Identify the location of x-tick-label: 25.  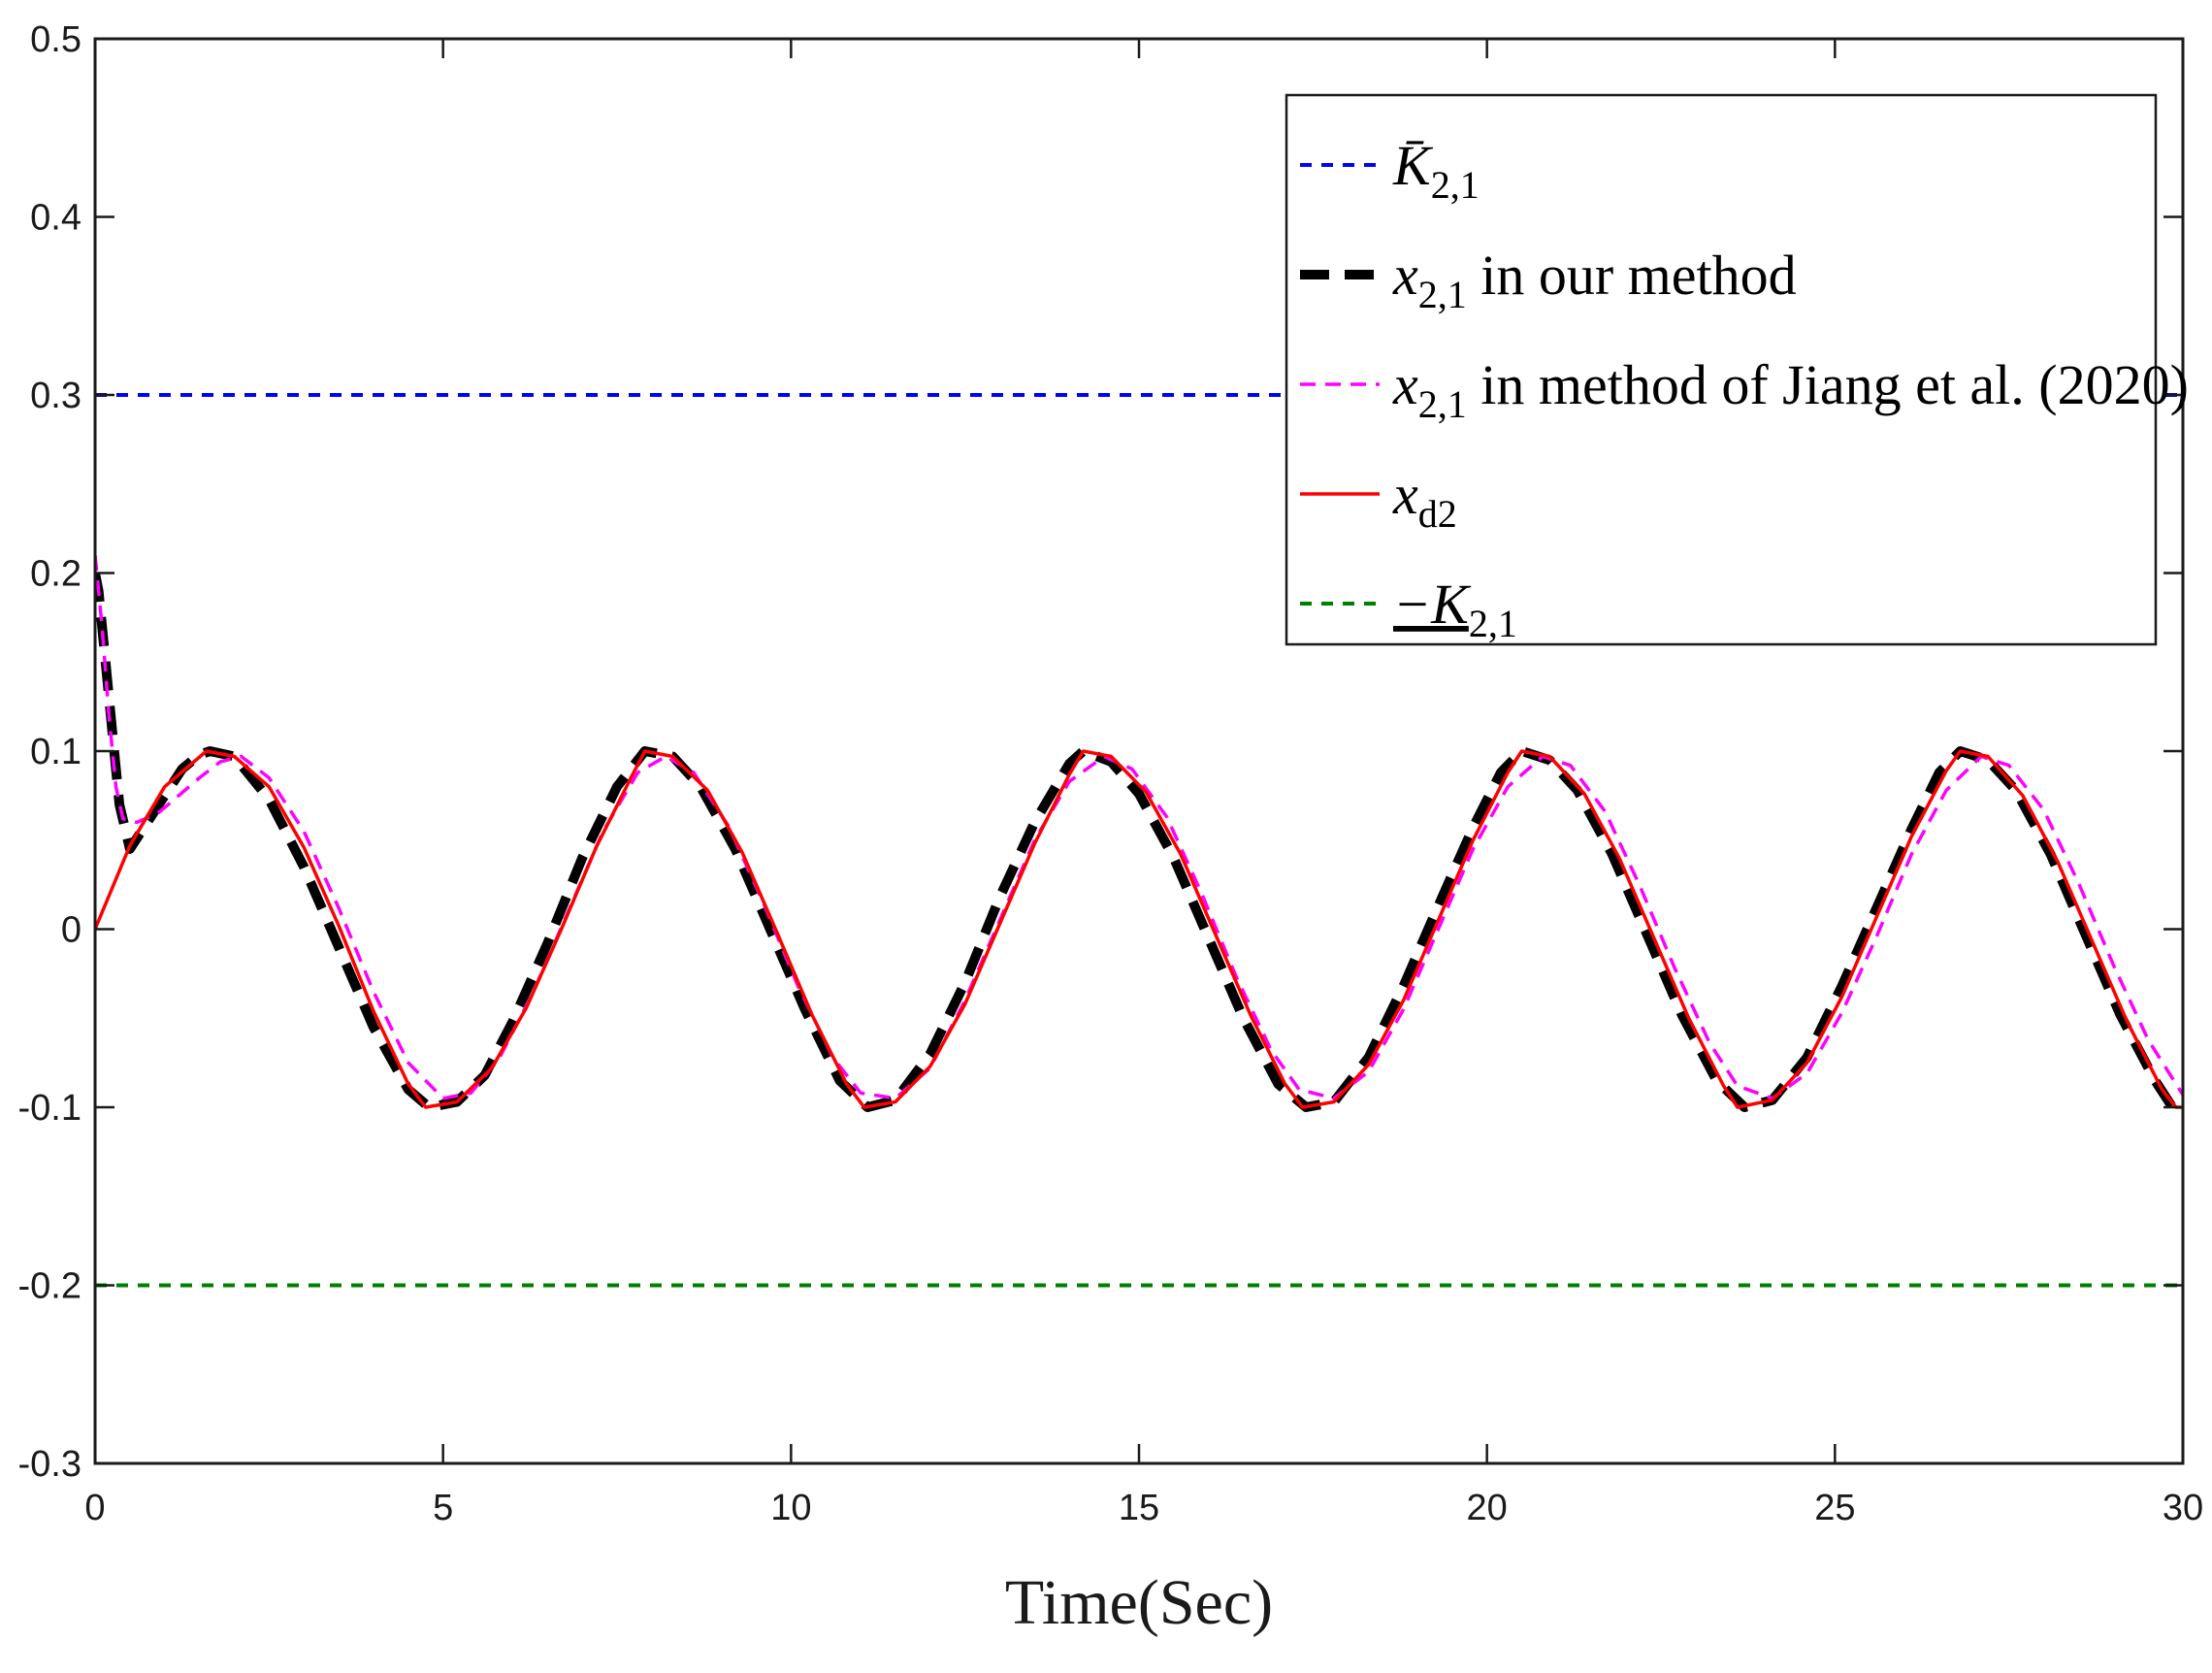
(1834, 1508).